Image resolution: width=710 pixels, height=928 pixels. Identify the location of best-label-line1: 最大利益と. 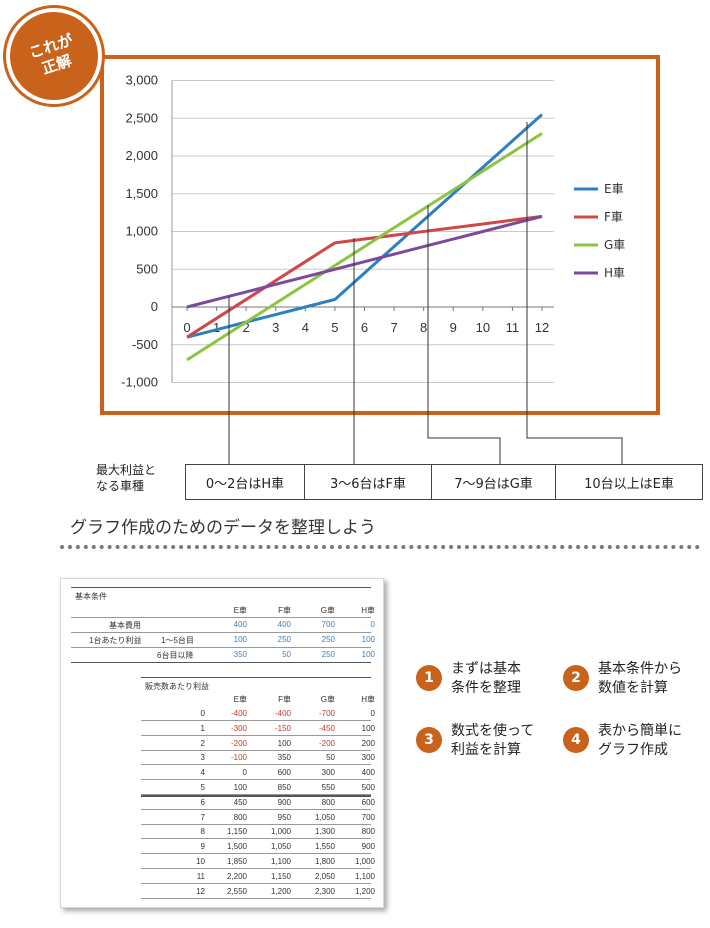
(126, 470).